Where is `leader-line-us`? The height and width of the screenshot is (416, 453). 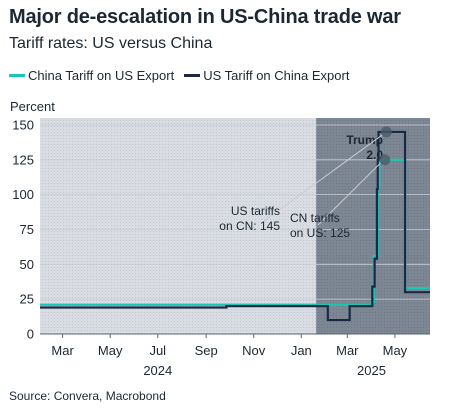 leader-line-us is located at coordinates (323, 178).